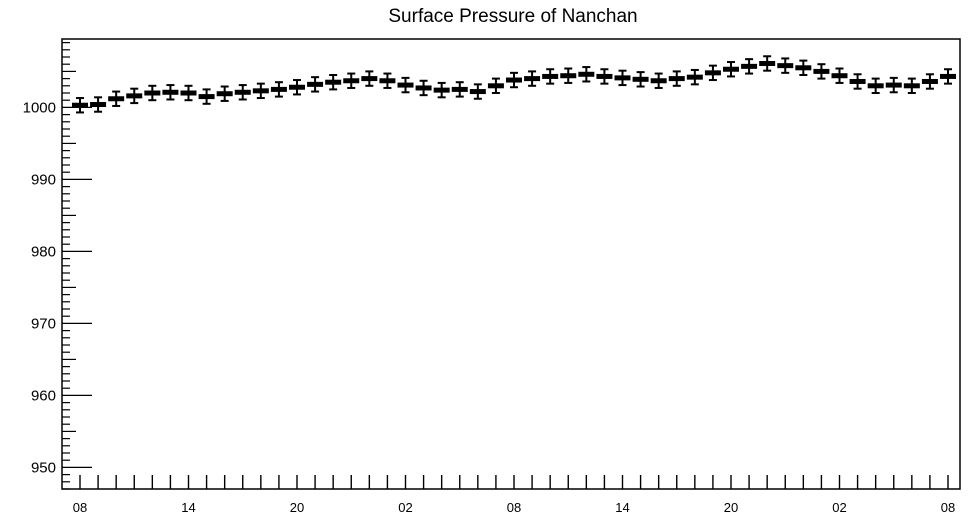  I want to click on y-tick-label: 1000, so click(39, 107).